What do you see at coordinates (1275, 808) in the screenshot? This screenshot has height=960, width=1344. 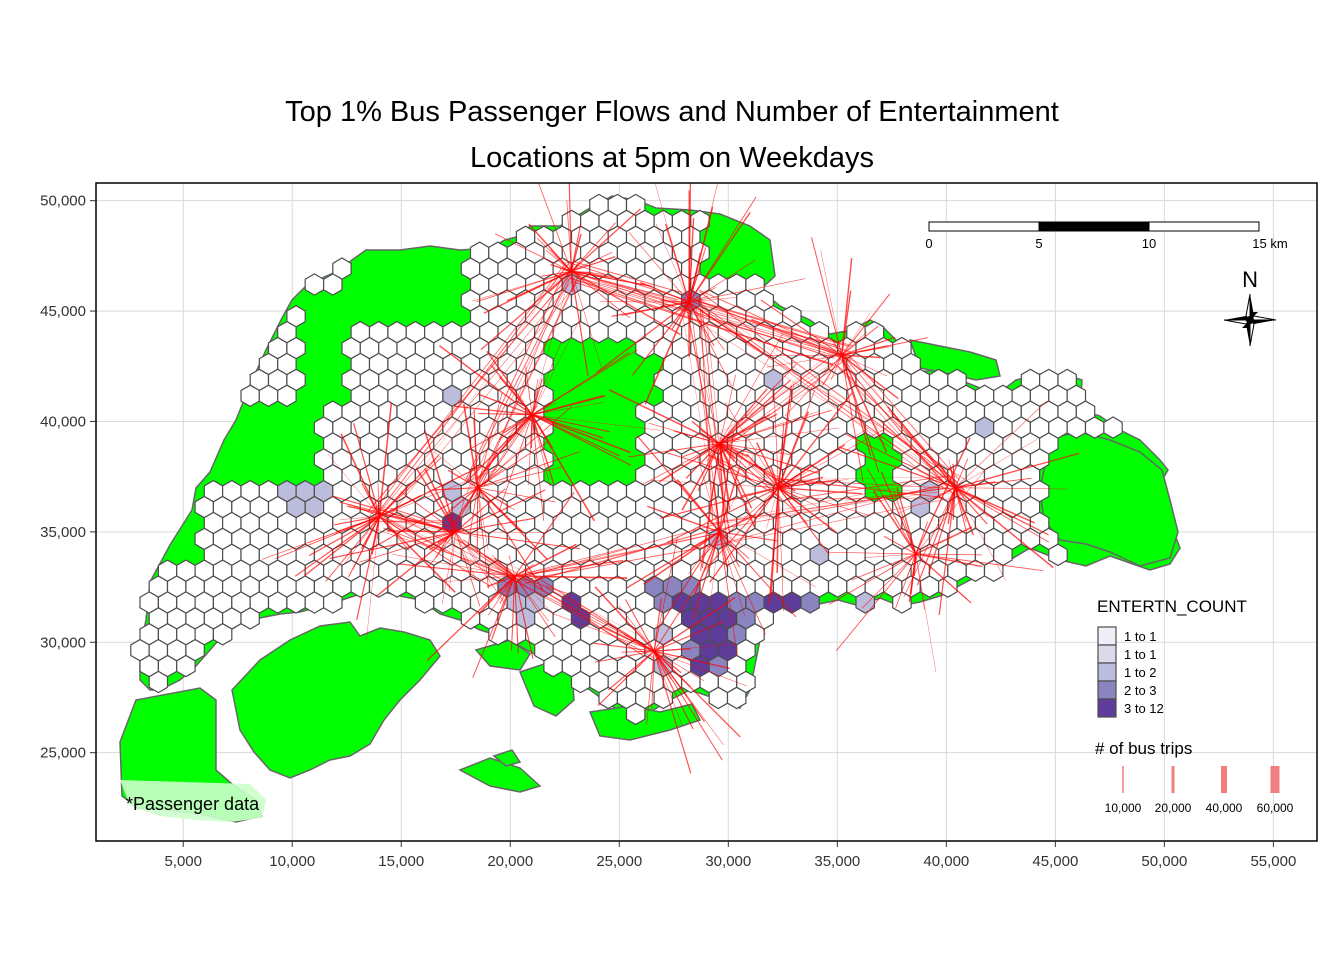 I see `flow-legend-label: 60,000` at bounding box center [1275, 808].